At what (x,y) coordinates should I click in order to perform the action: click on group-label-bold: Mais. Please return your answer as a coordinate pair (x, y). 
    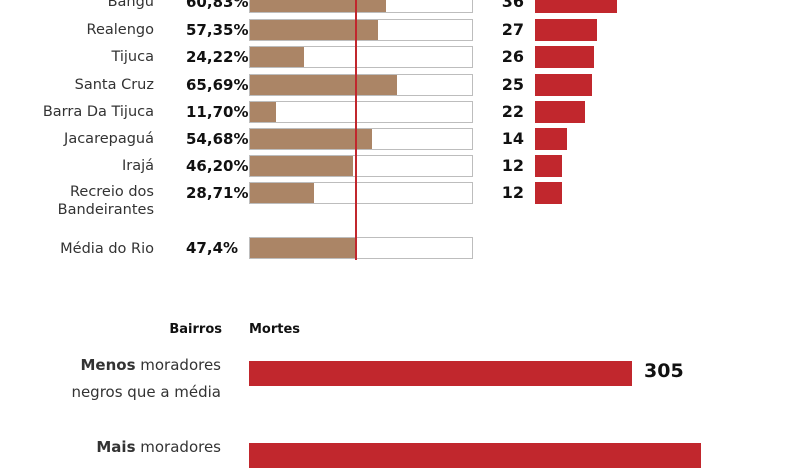
    Looking at the image, I should click on (116, 447).